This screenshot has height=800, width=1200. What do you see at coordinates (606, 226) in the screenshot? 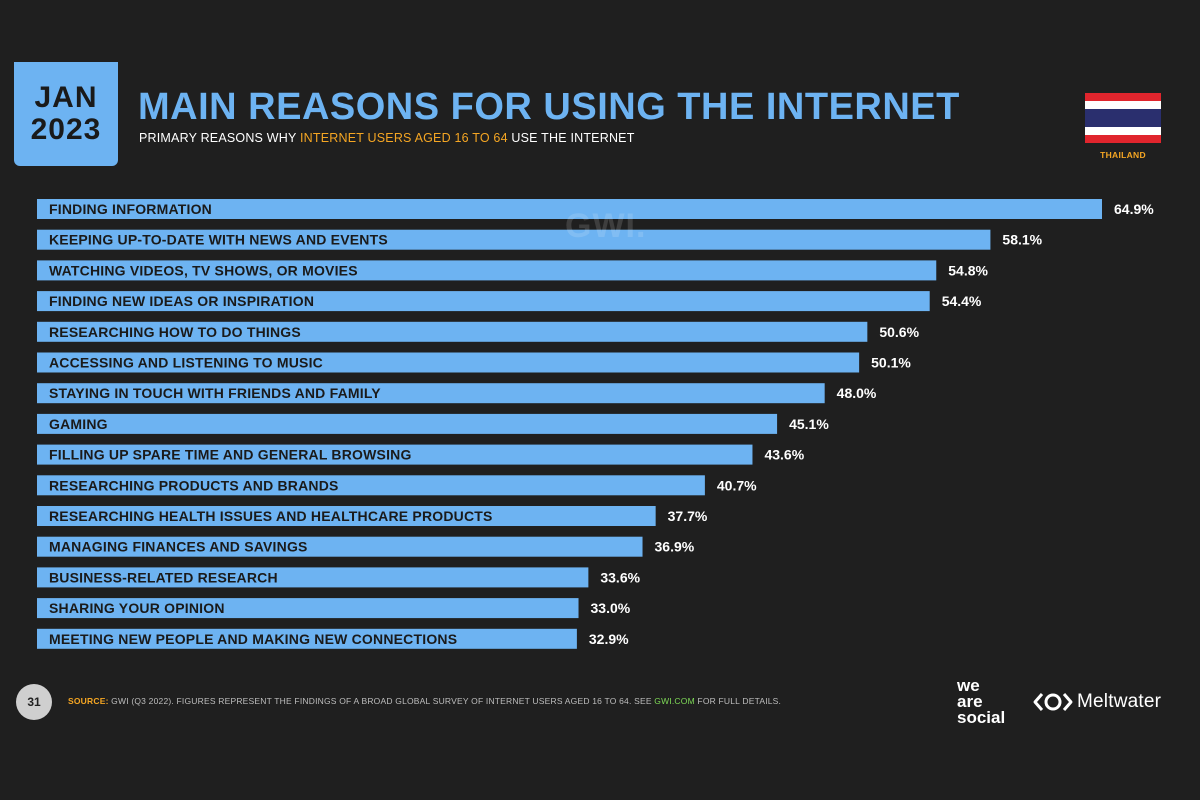
I see `gwi-watermark: GWI.` at bounding box center [606, 226].